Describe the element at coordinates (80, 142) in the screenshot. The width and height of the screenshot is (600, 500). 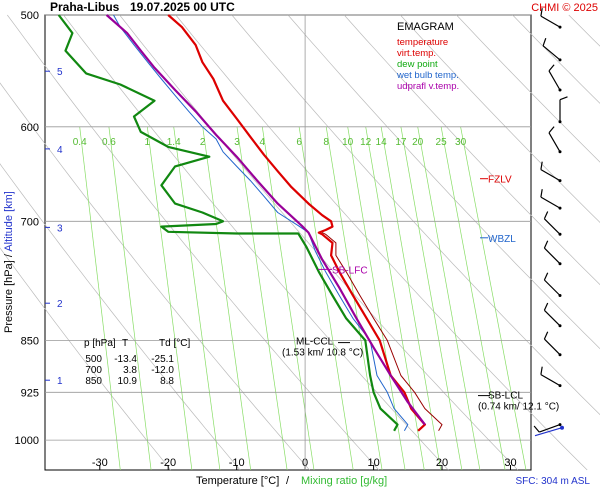
I see `mixing-ratio-label: 0.4` at that location.